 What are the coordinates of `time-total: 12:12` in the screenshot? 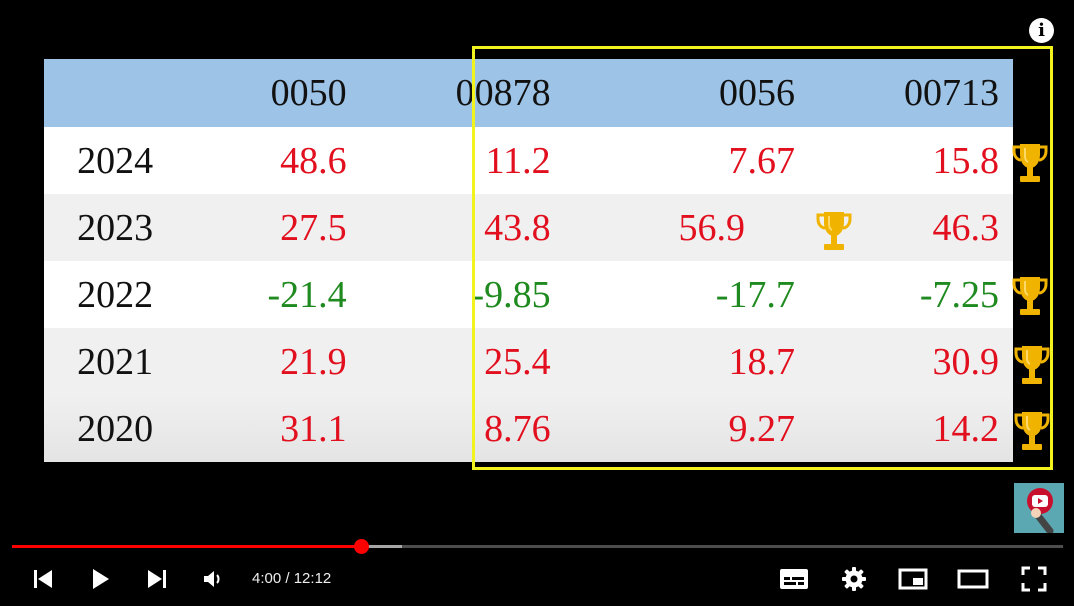 It's located at (312, 578).